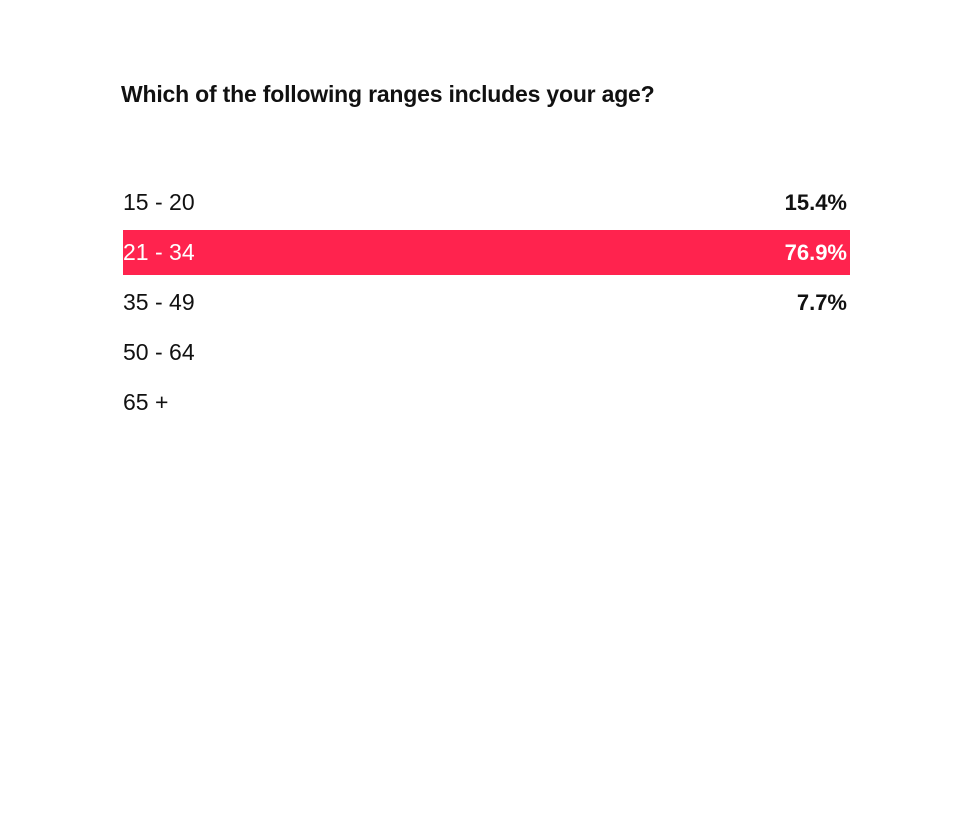  What do you see at coordinates (486, 202) in the screenshot?
I see `poll-option-15-20: 15 - 20 15.4%` at bounding box center [486, 202].